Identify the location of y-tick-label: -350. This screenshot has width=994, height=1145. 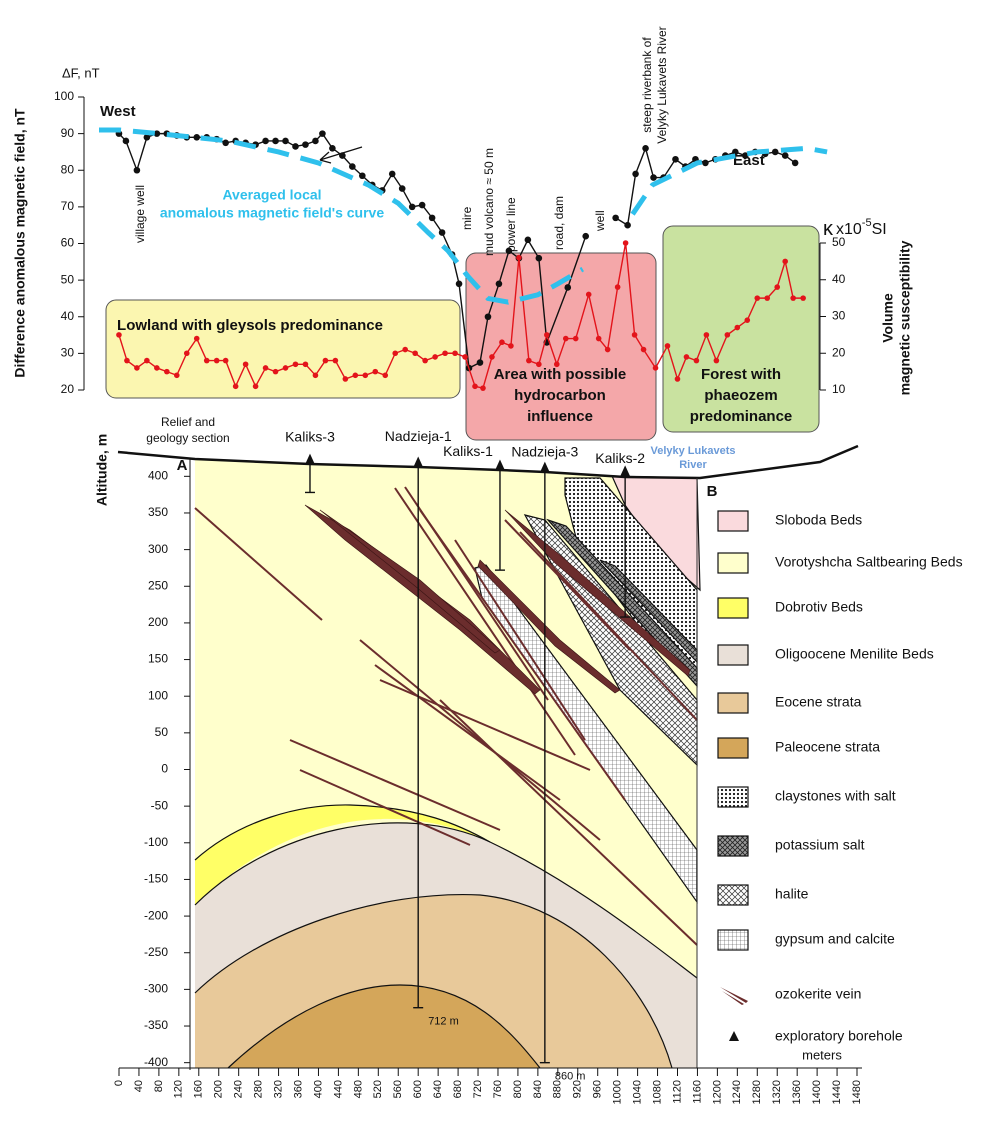
(156, 1025).